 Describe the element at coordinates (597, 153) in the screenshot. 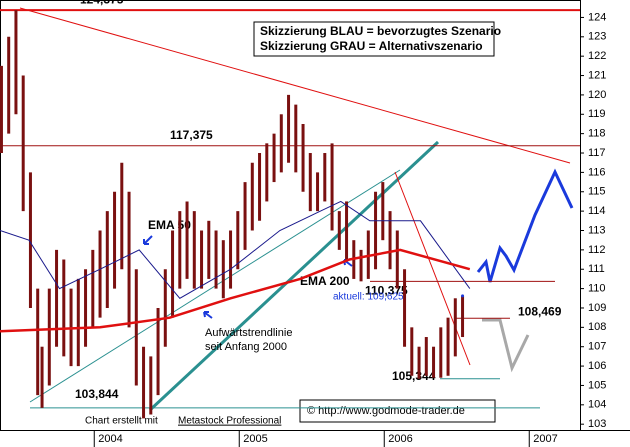

I see `y-tick-label: 117` at that location.